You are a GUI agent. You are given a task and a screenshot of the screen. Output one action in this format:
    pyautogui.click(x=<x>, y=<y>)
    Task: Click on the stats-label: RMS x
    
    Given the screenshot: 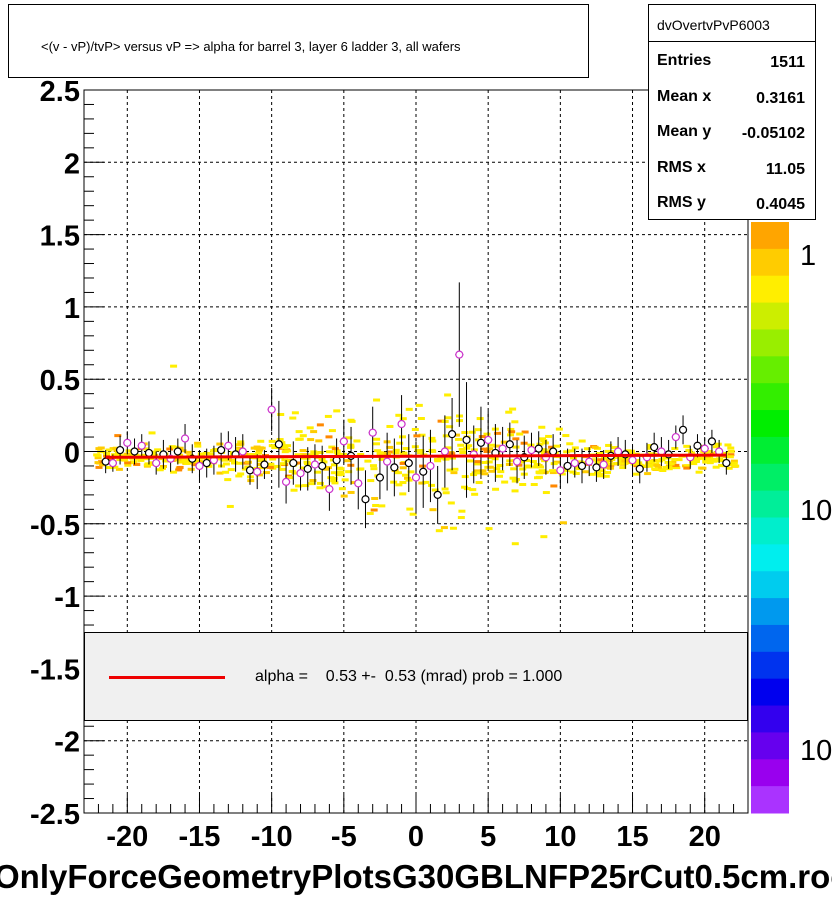 What is the action you would take?
    pyautogui.click(x=681, y=167)
    